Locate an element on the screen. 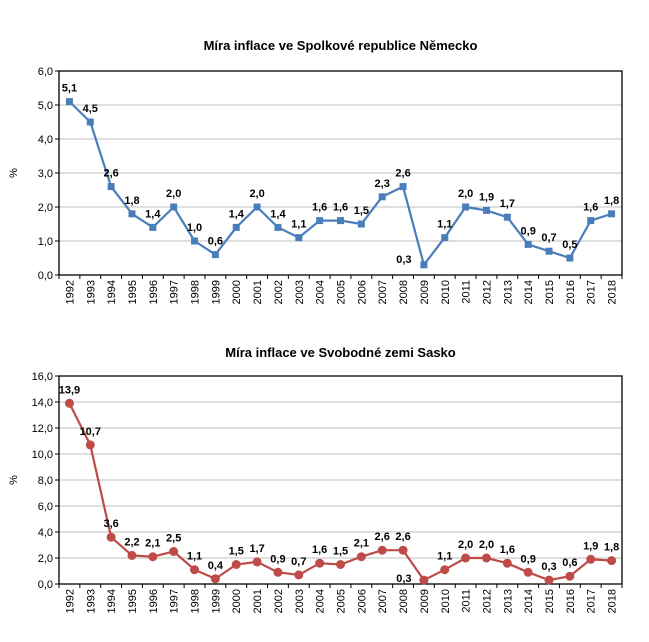 Image resolution: width=649 pixels, height=642 pixels. data-label: 0,7 is located at coordinates (548, 238).